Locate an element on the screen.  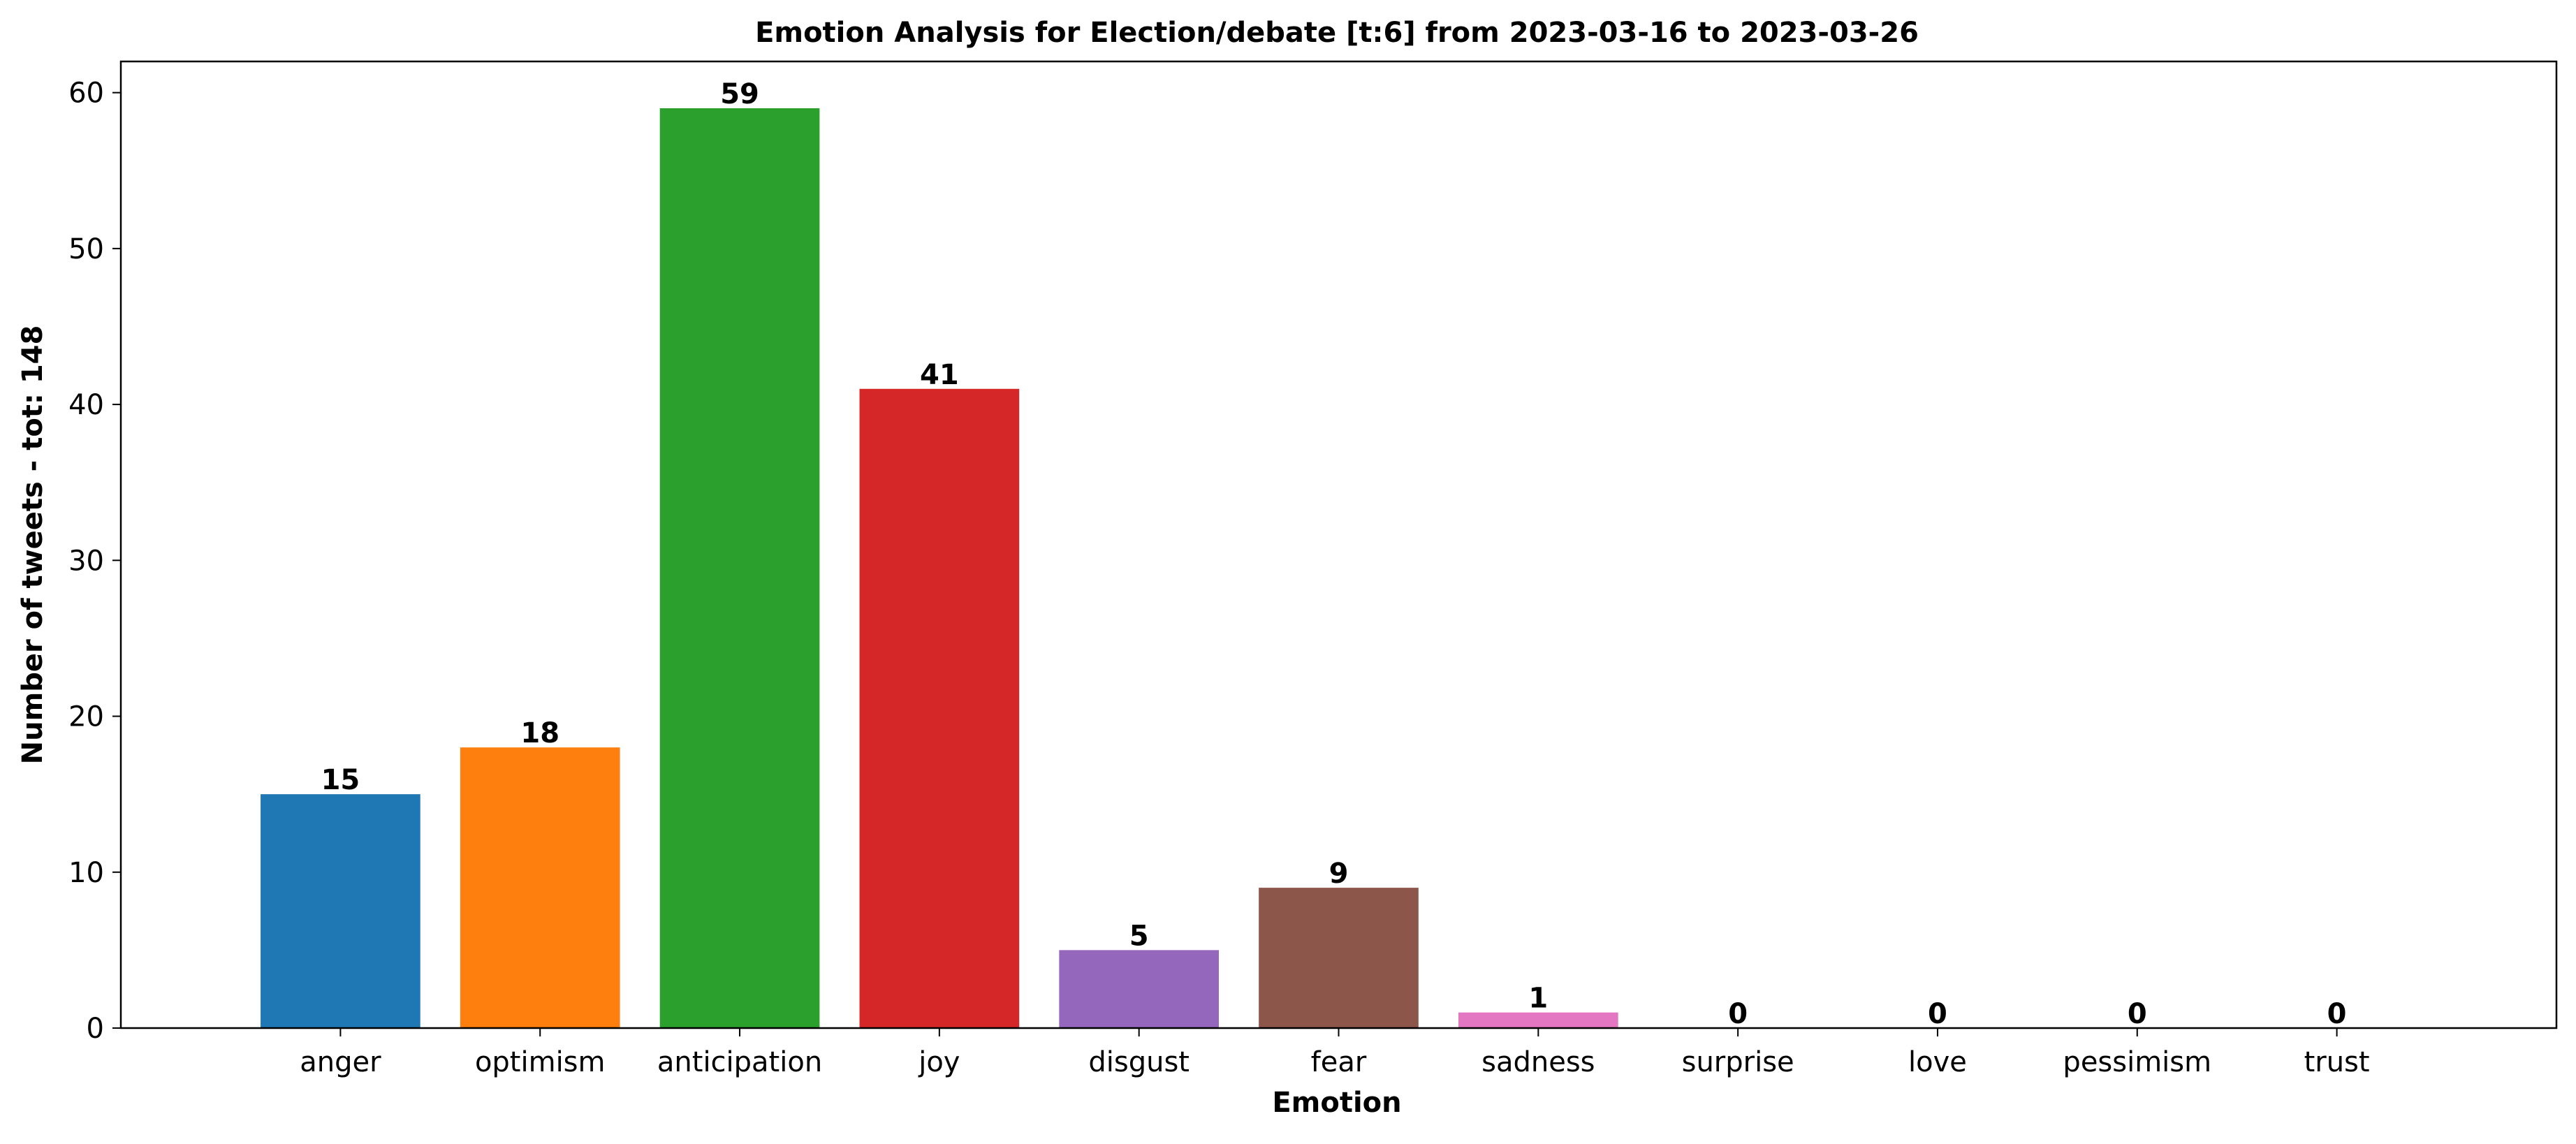
value-label-love: 0 is located at coordinates (1938, 1014).